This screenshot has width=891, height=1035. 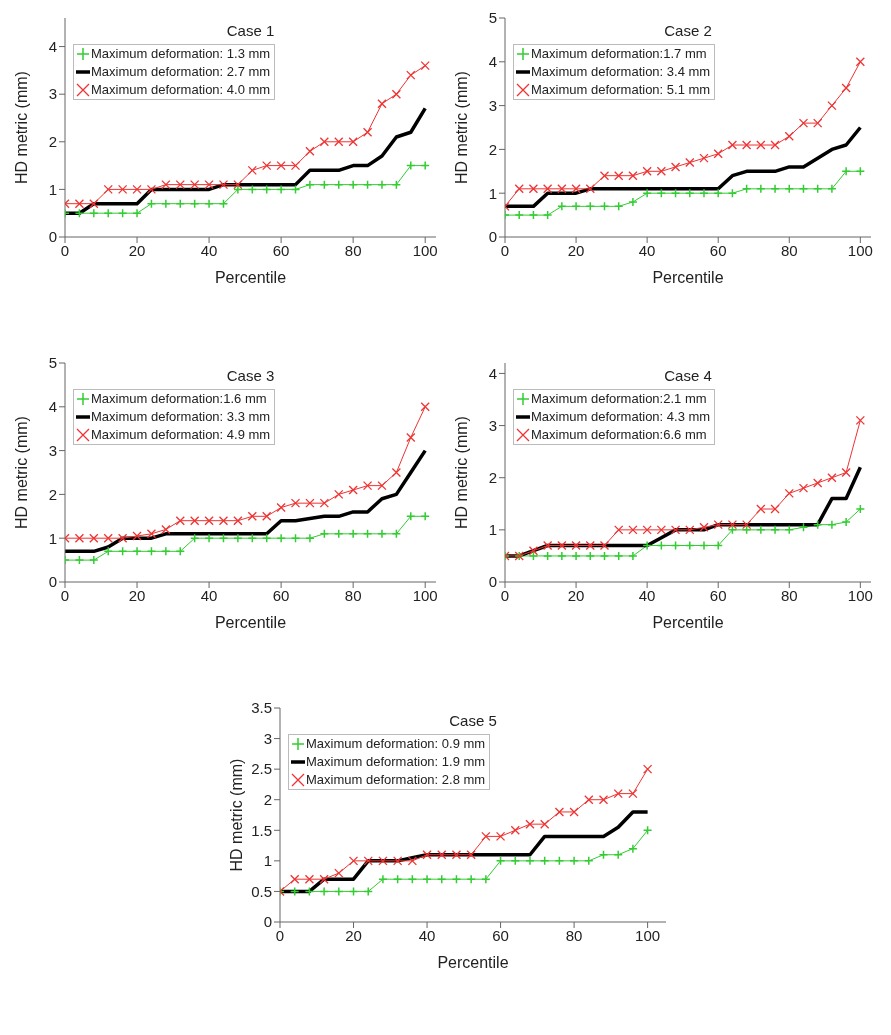 What do you see at coordinates (181, 54) in the screenshot?
I see `legend-label: Maximum deformation: 1.3 mm` at bounding box center [181, 54].